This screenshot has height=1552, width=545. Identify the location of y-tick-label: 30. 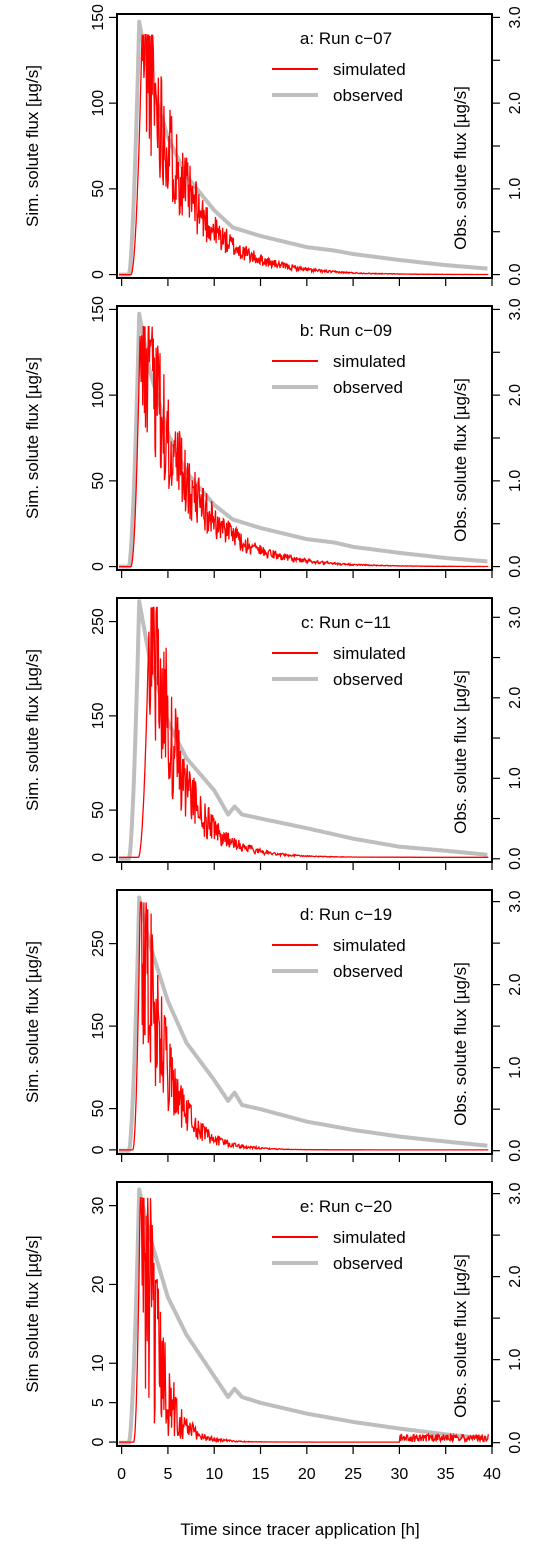
(98, 1206).